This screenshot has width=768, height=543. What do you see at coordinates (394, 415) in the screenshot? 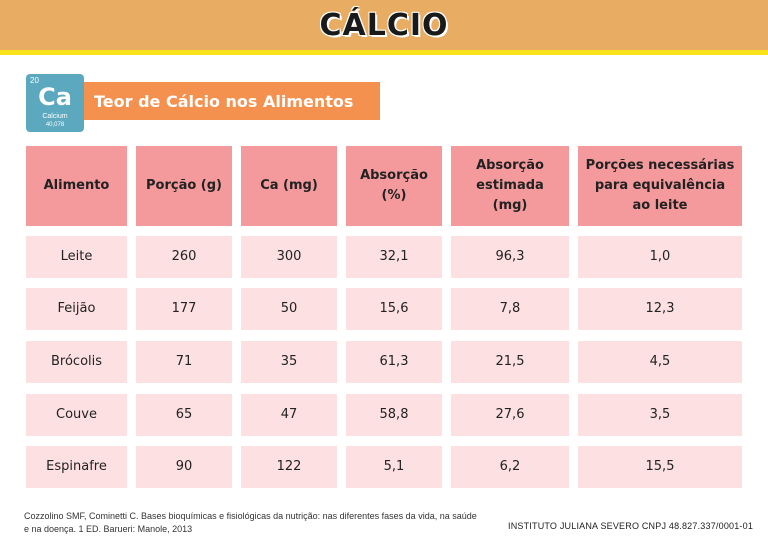
I see `table-cell: 58,8` at bounding box center [394, 415].